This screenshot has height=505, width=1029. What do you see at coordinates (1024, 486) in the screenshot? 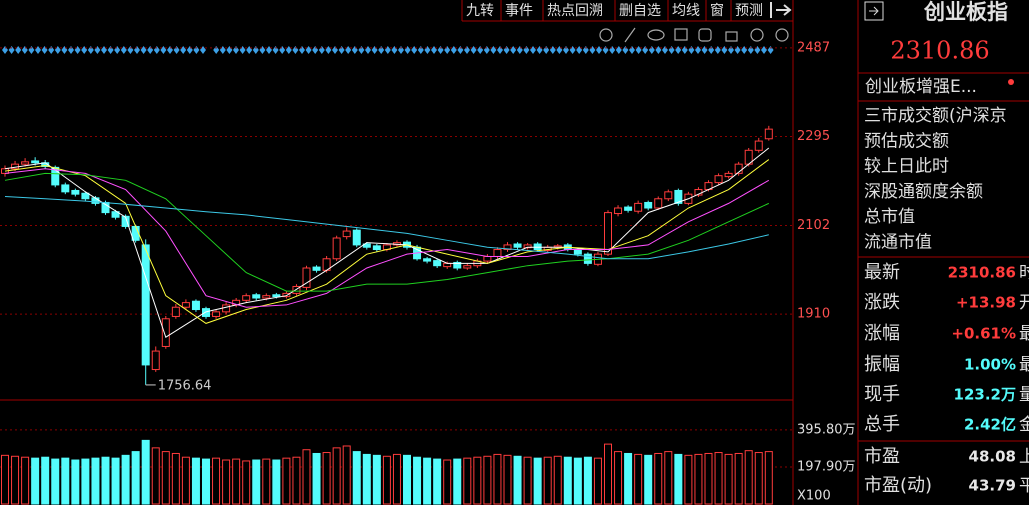
I see `quote-next-label: 平` at bounding box center [1024, 486].